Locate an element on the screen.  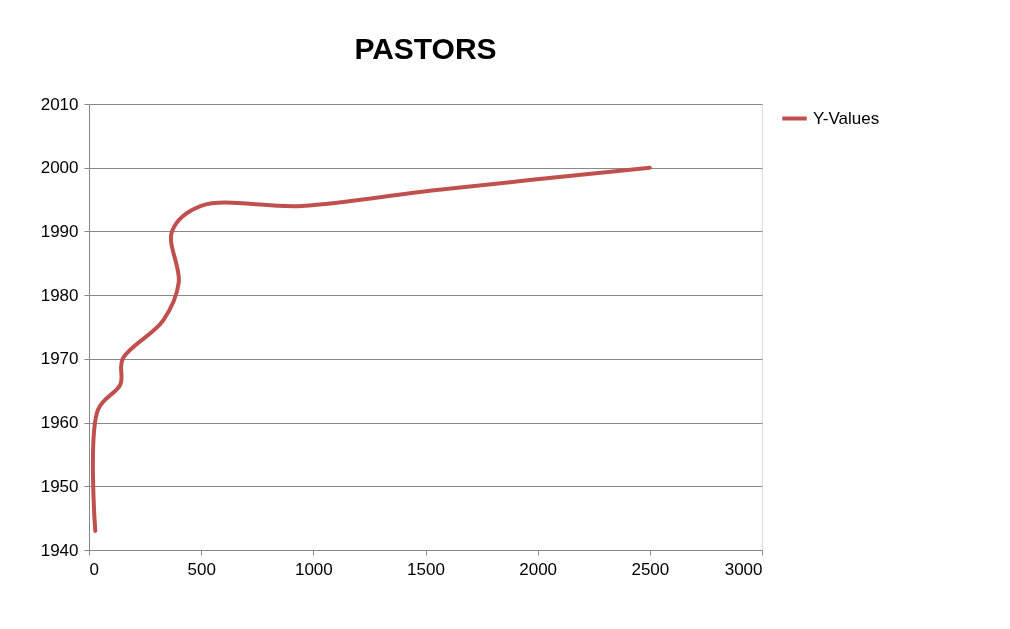
chart-title: PASTORS is located at coordinates (425, 48).